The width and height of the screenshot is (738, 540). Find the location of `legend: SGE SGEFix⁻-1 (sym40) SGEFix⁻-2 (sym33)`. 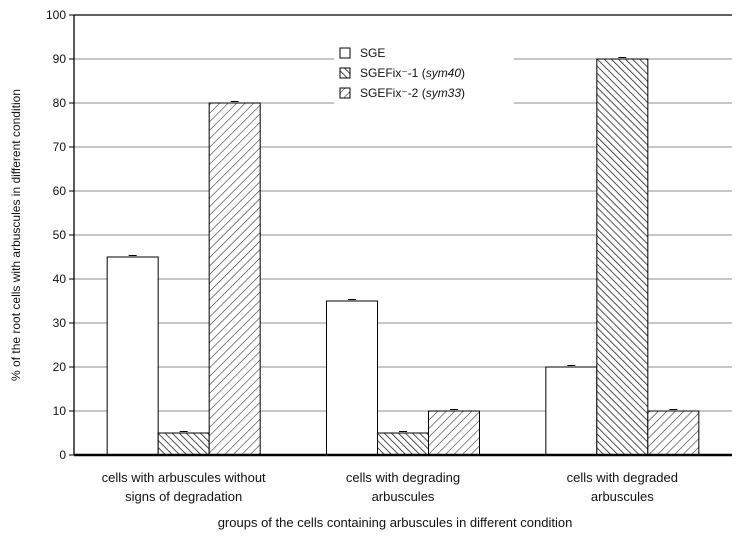

legend: SGE SGEFix⁻-1 (sym40) SGEFix⁻-2 (sym33) is located at coordinates (424, 76).